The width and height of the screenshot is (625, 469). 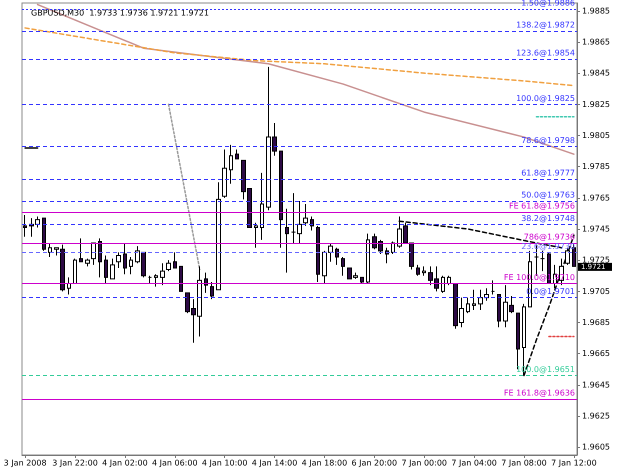 What do you see at coordinates (596, 447) in the screenshot?
I see `y-tick-label: 1.9605` at bounding box center [596, 447].